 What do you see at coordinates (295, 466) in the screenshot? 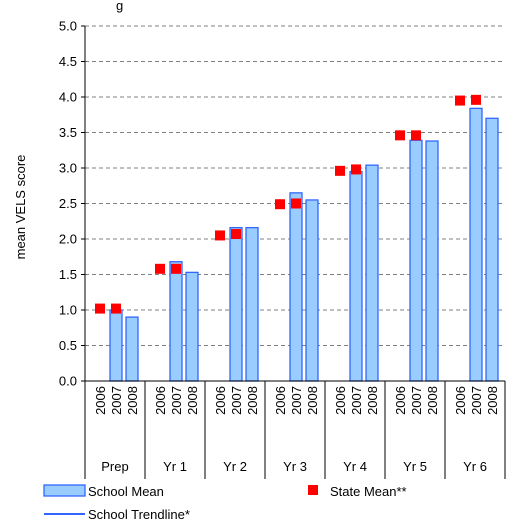
I see `x-group-label: Yr 3` at bounding box center [295, 466].